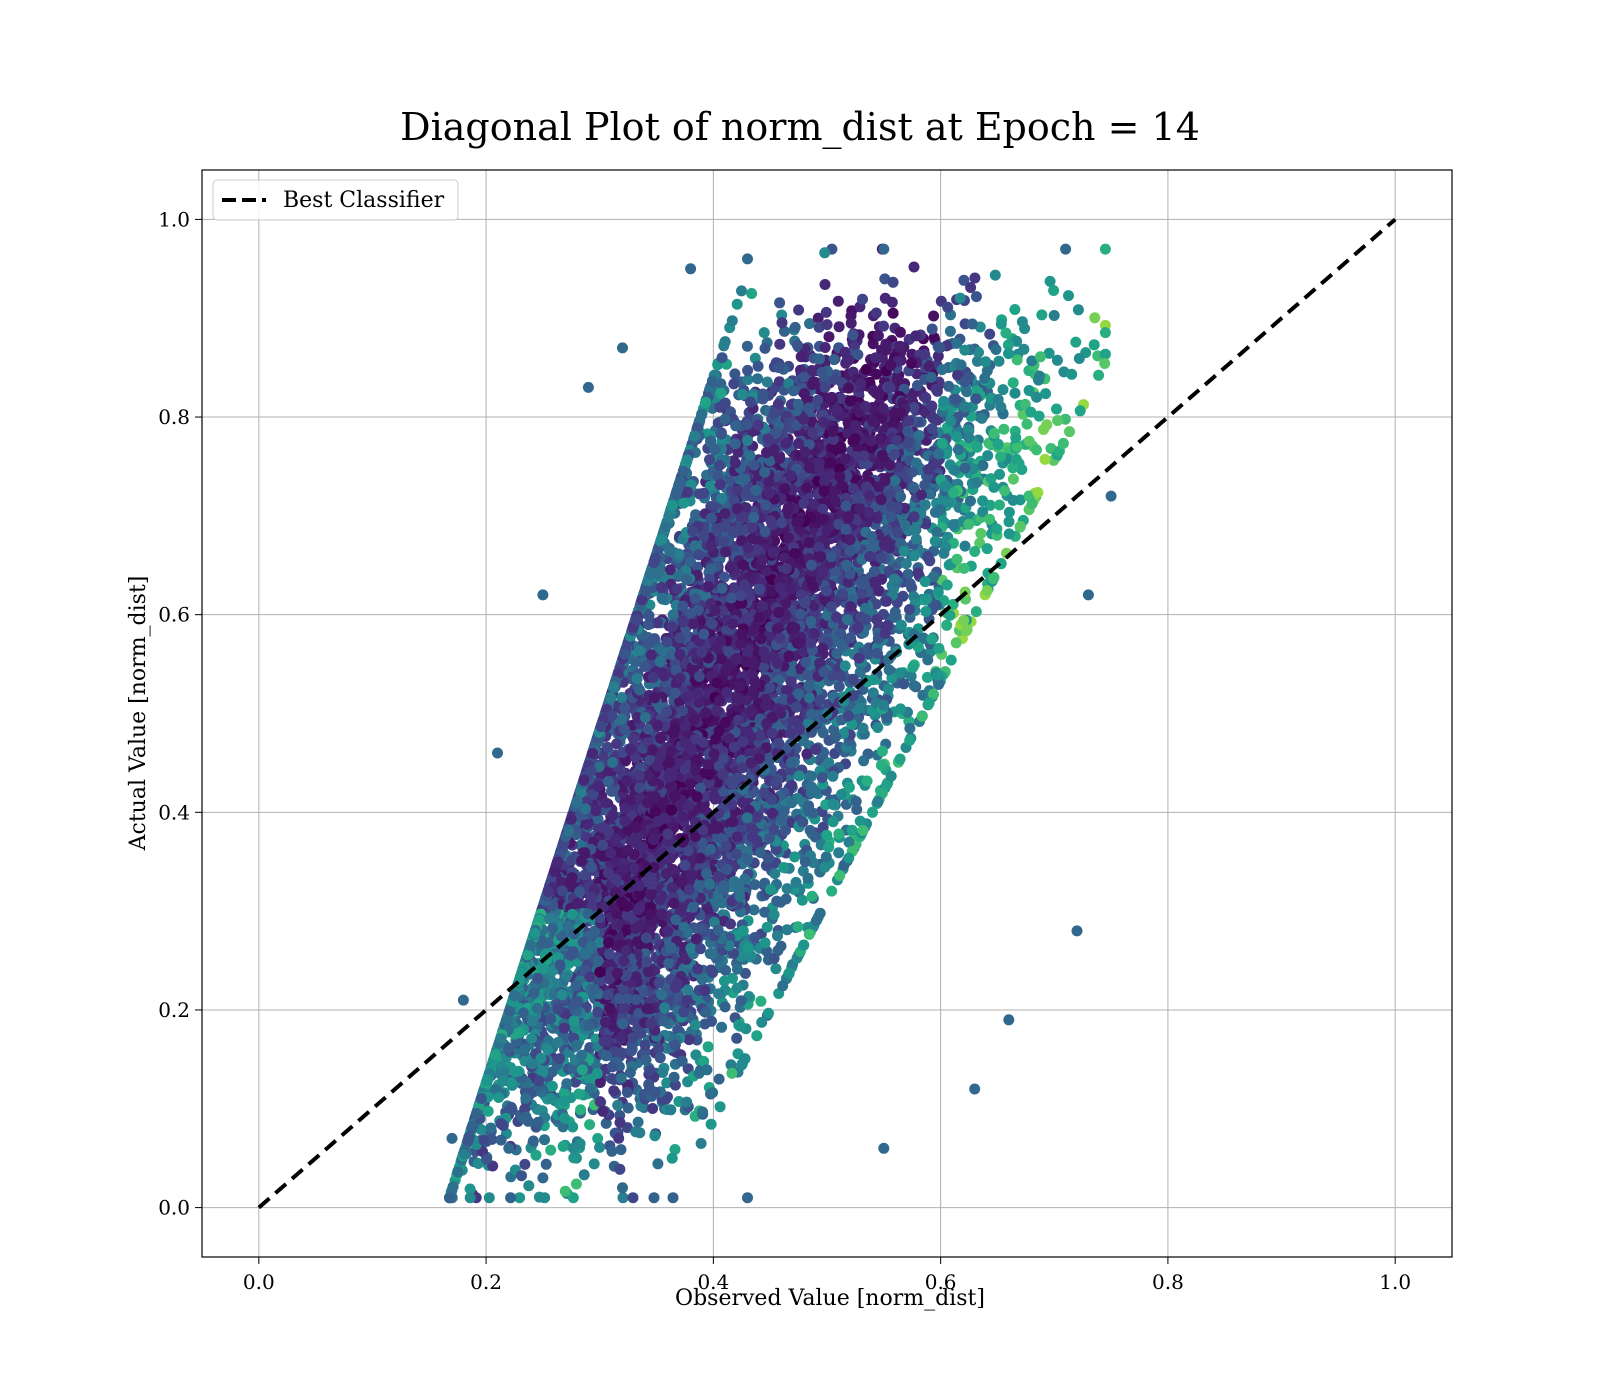 The image size is (1600, 1400). What do you see at coordinates (800, 127) in the screenshot?
I see `chart-title: Diagonal Plot of norm_dist at Epoch = 14` at bounding box center [800, 127].